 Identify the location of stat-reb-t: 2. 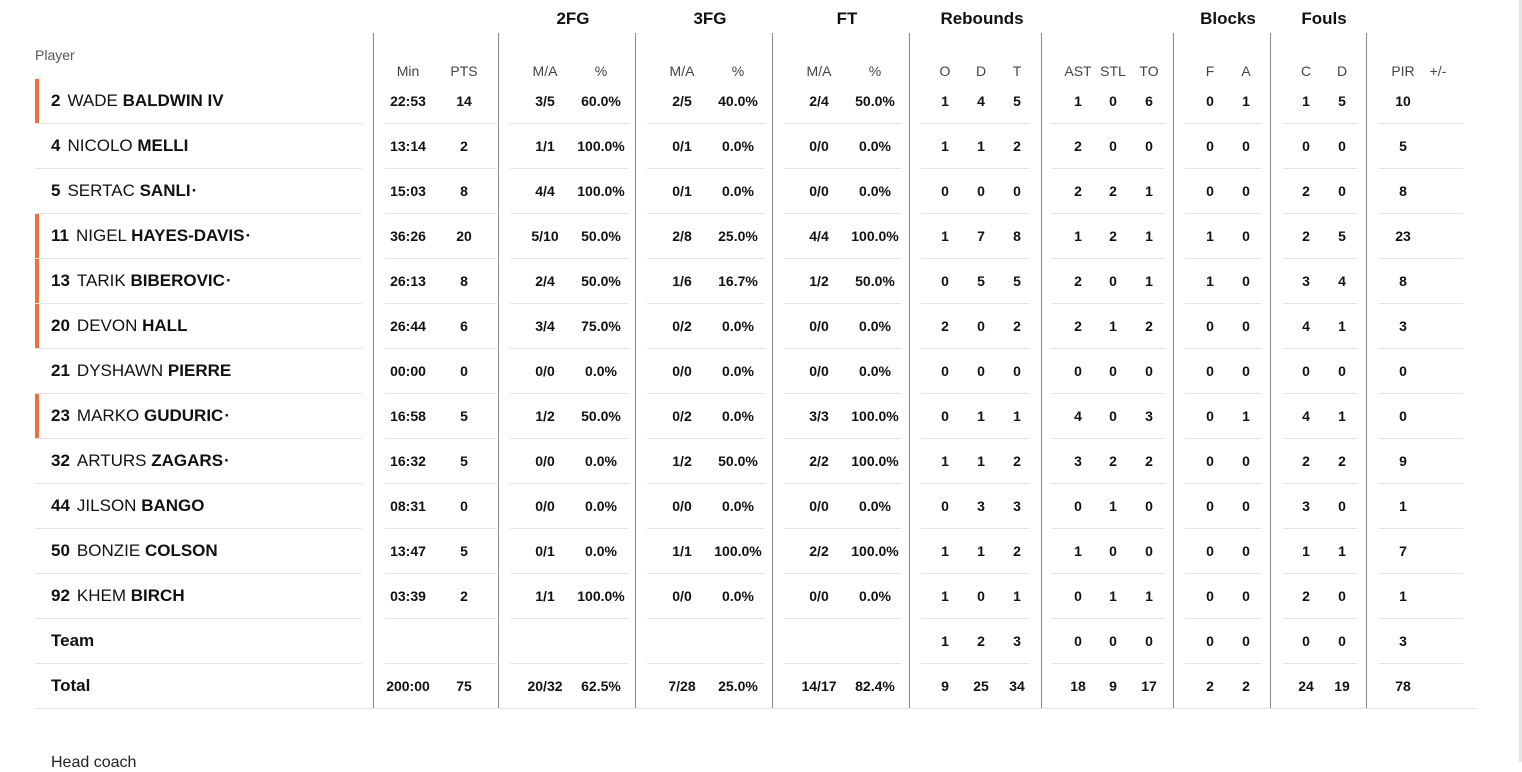
(1017, 461).